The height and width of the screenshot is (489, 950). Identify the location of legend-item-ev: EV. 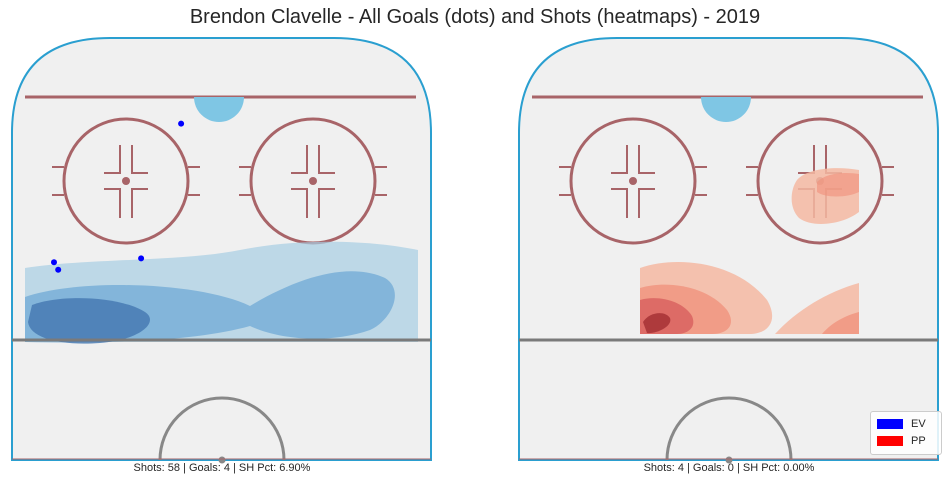
(901, 424).